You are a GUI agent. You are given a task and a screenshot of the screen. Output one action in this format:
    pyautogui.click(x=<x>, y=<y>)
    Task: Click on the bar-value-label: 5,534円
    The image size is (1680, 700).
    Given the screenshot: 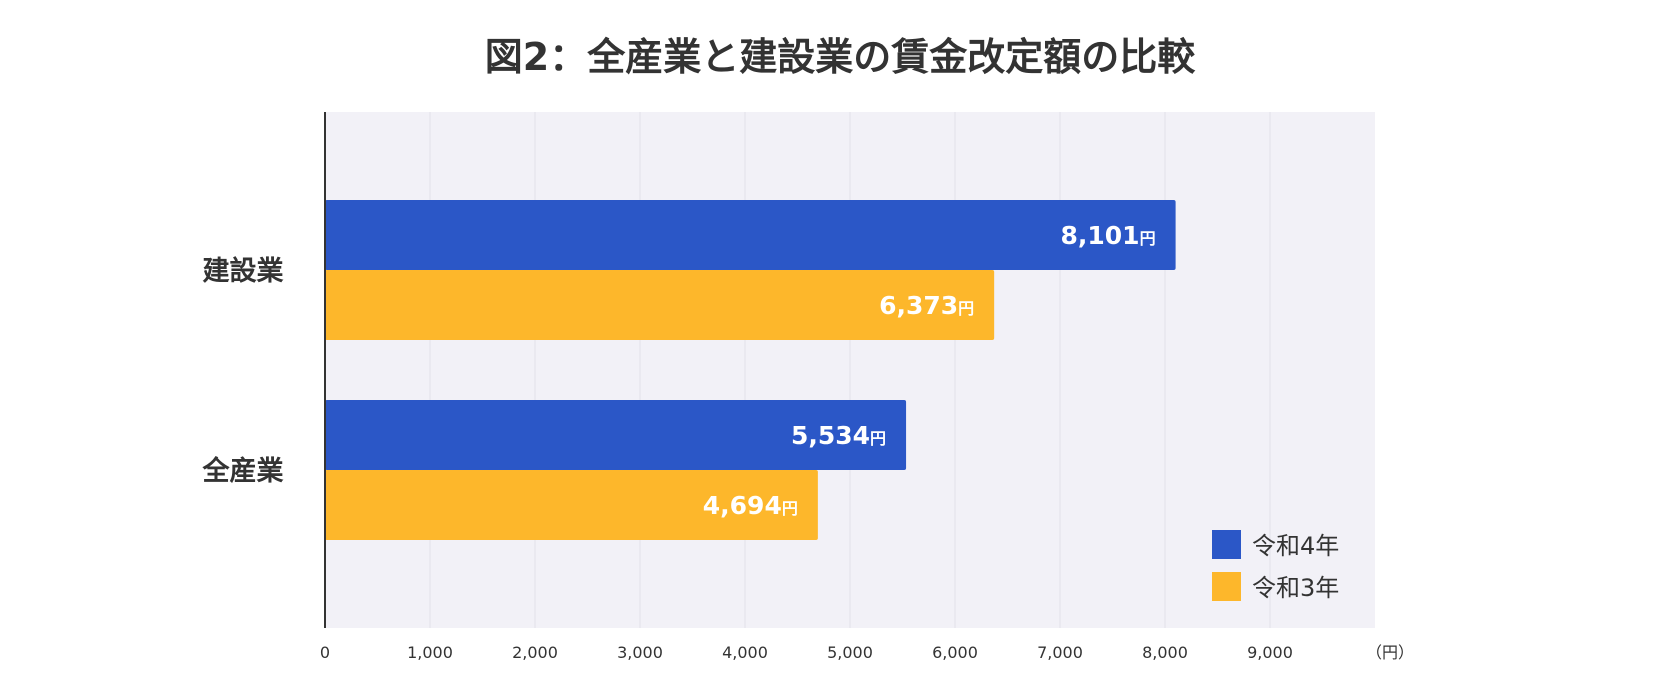 What is the action you would take?
    pyautogui.click(x=838, y=435)
    